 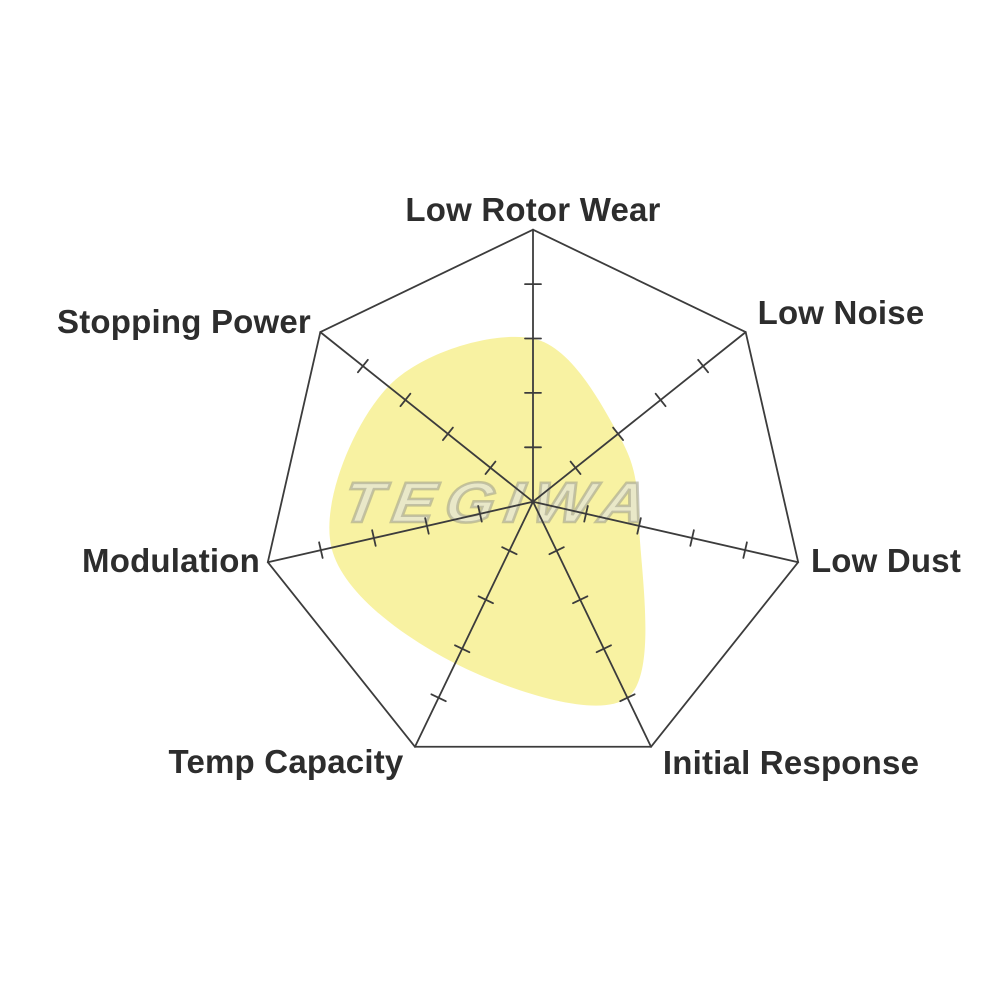 I want to click on axis-label-temp-capacity: Temp Capacity, so click(x=286, y=761).